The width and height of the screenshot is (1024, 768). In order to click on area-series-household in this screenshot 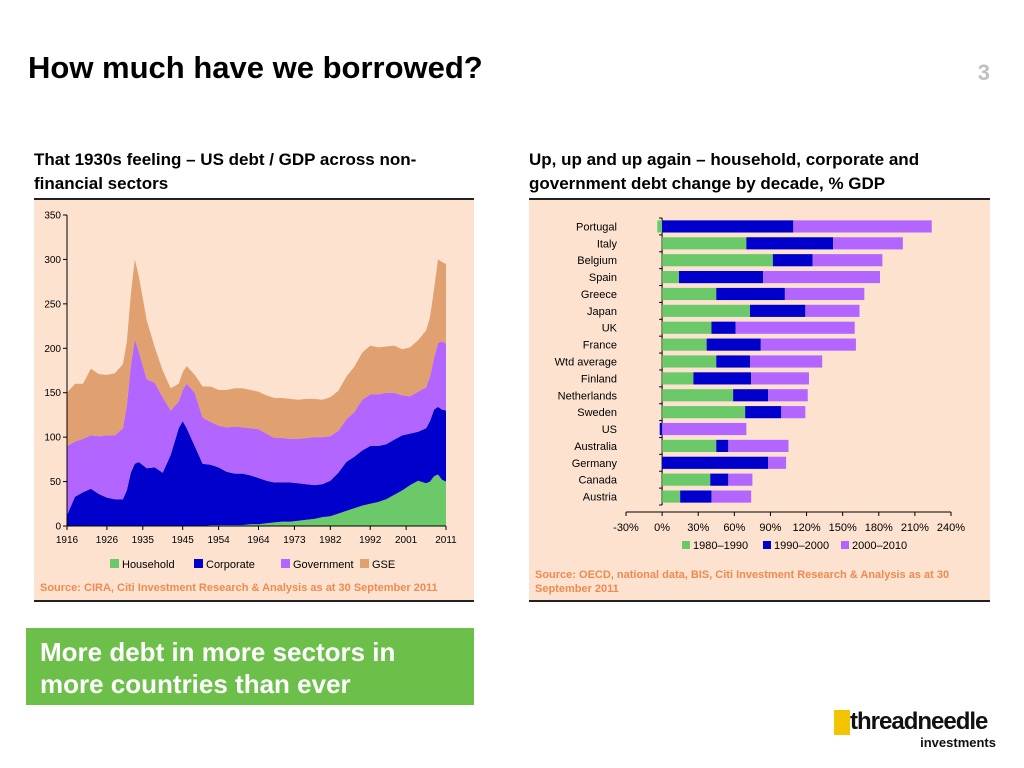, I will do `click(256, 500)`.